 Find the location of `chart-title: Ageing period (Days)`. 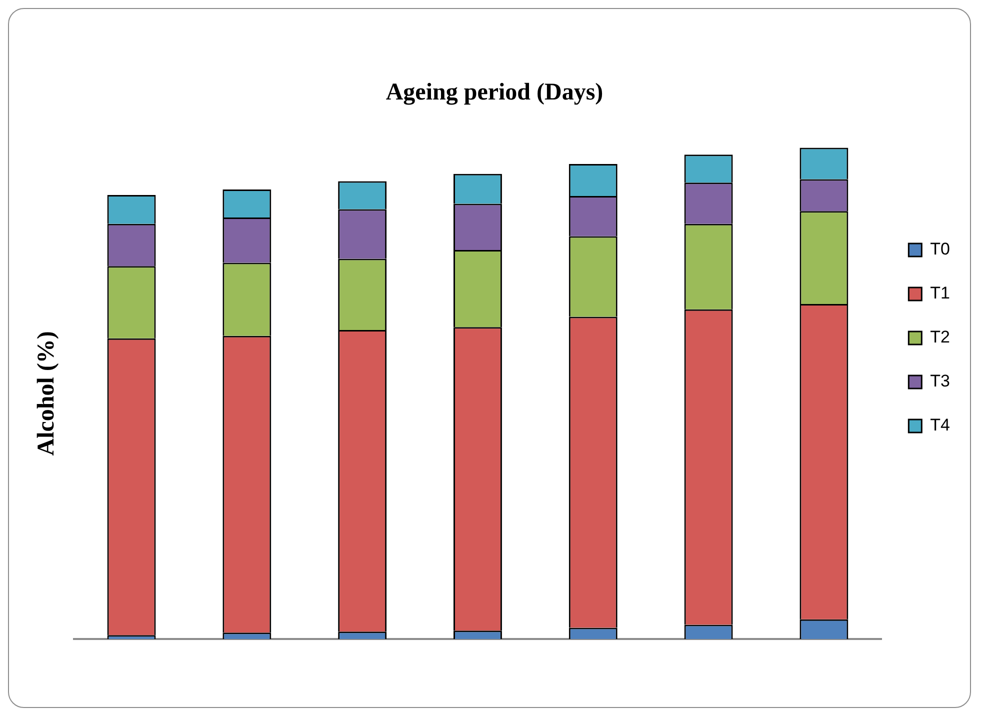

chart-title: Ageing period (Days) is located at coordinates (495, 93).